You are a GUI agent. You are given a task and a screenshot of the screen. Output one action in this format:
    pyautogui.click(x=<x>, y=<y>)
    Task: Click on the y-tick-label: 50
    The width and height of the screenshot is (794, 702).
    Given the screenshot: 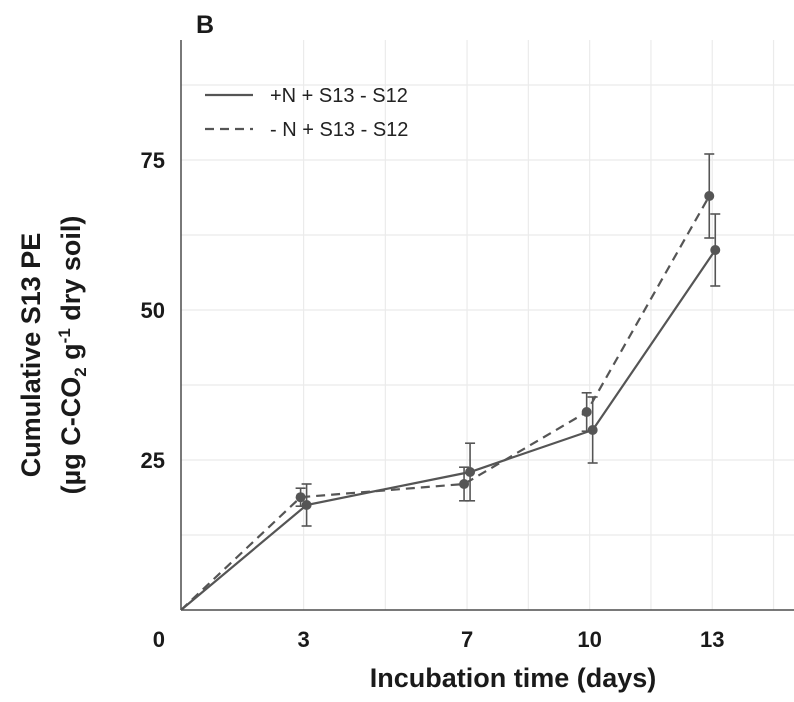 What is the action you would take?
    pyautogui.click(x=153, y=310)
    